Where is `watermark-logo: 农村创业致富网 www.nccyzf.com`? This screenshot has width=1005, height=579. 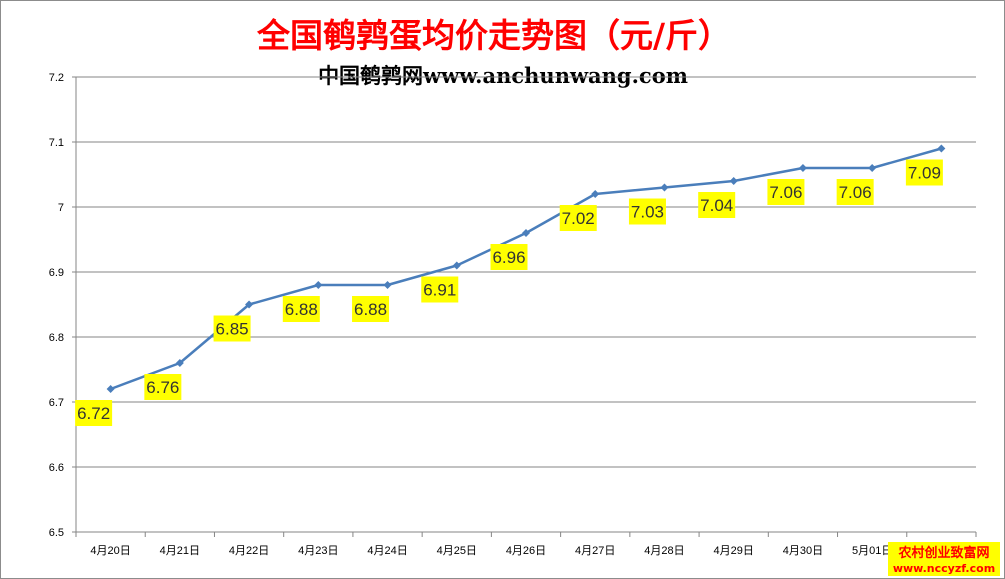 watermark-logo: 农村创业致富网 www.nccyzf.com is located at coordinates (944, 559).